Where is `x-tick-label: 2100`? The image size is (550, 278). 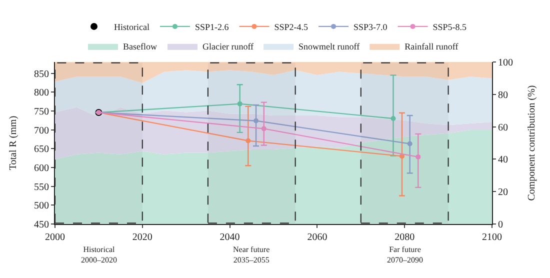 x-tick-label: 2100 is located at coordinates (492, 237).